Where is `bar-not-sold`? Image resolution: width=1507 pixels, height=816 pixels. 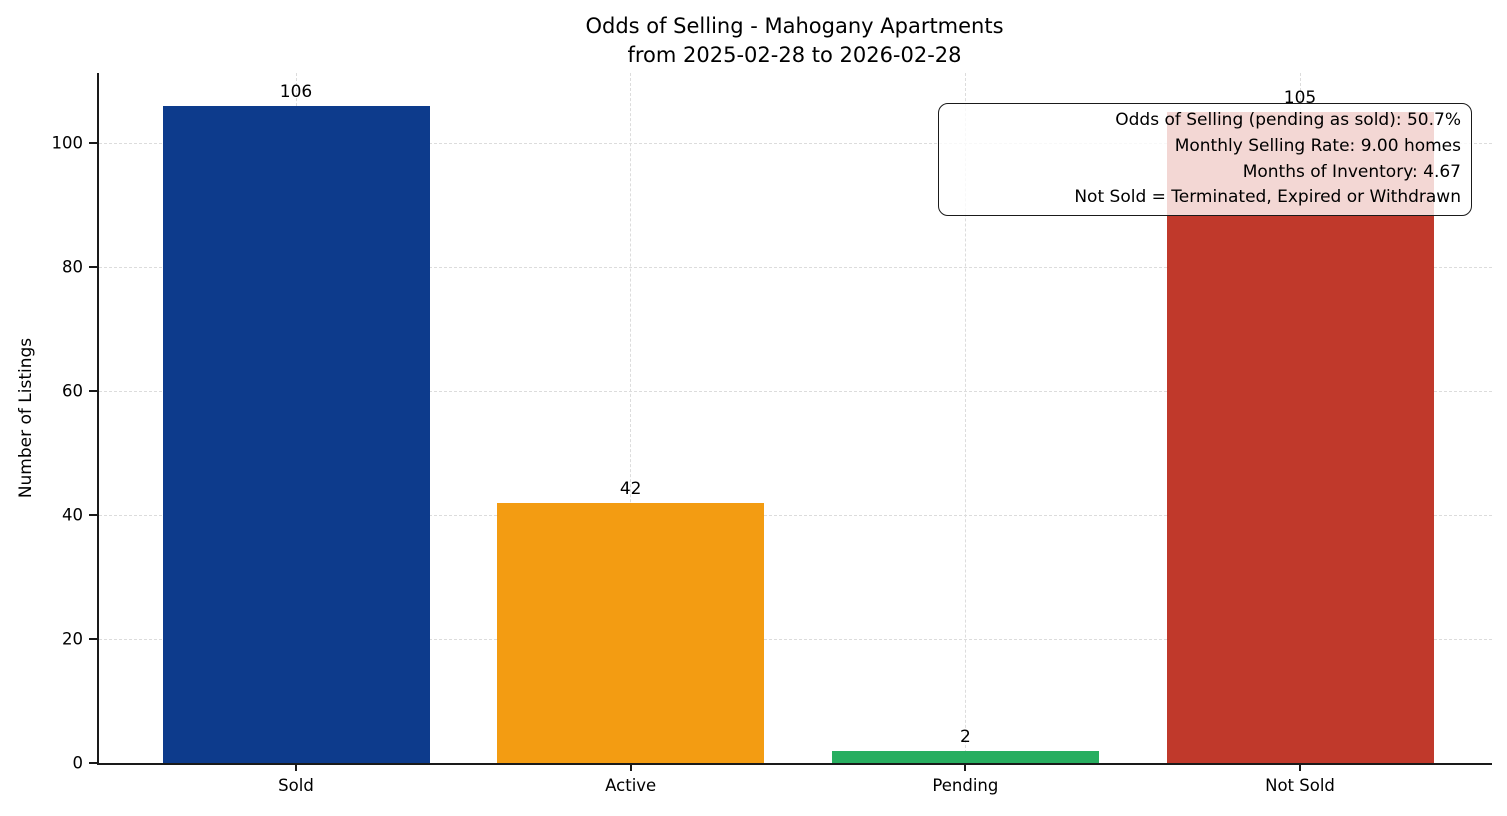 bar-not-sold is located at coordinates (1300, 437).